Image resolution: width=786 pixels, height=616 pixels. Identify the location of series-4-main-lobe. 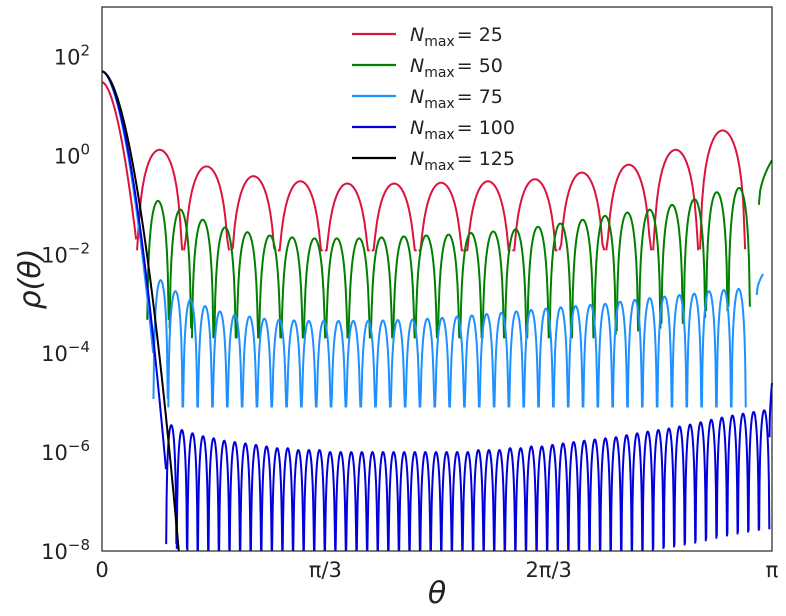
(140, 311).